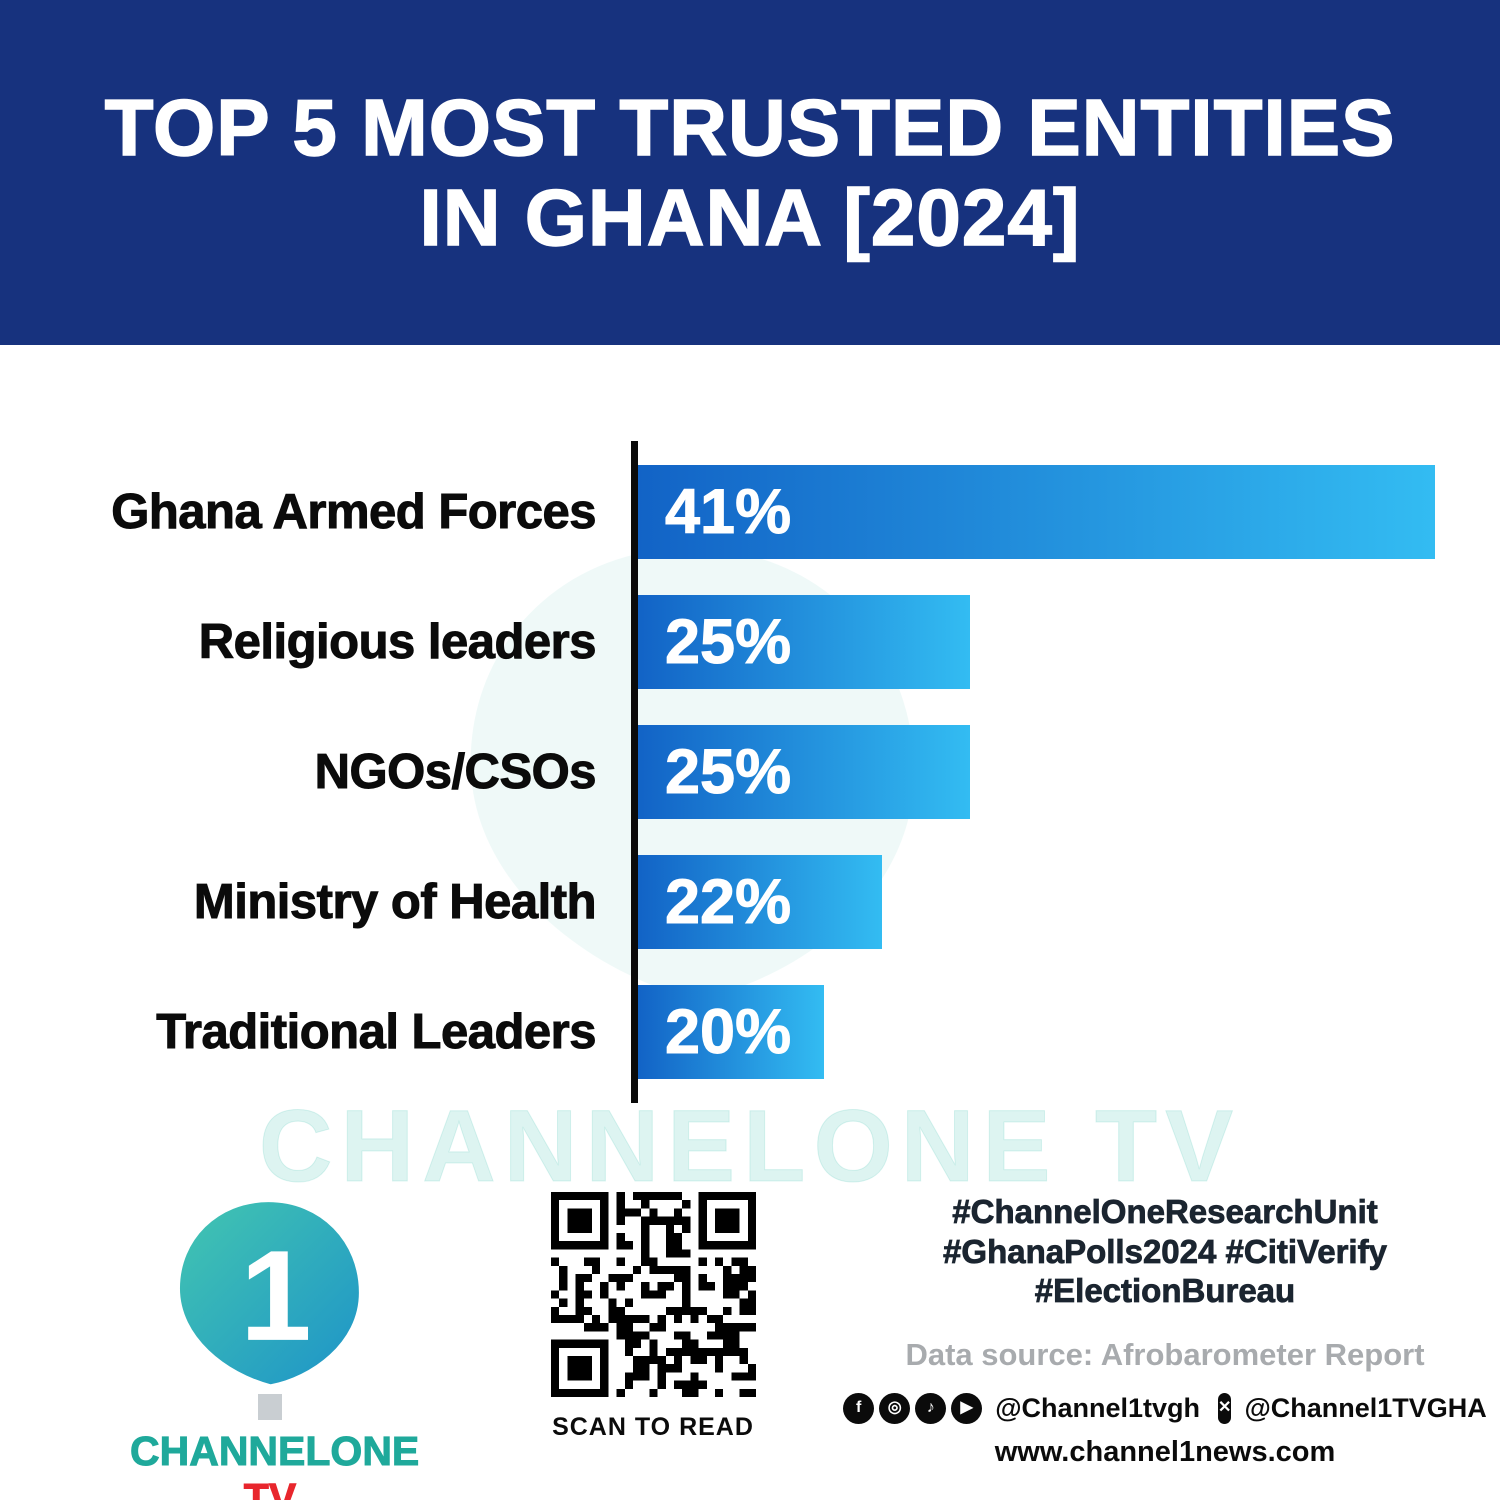 This screenshot has width=1500, height=1500. Describe the element at coordinates (354, 512) in the screenshot. I see `category-label: Ghana Armed Forces` at that location.